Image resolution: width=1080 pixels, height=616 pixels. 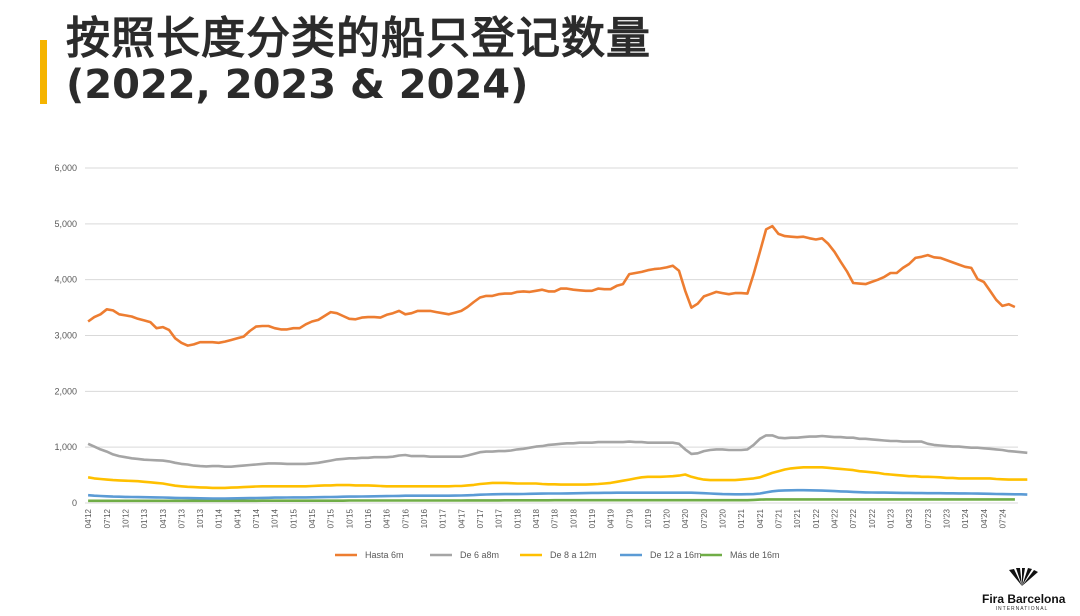 I want to click on title-line-1: 按照长度分类的船只登记数量, so click(x=358, y=38).